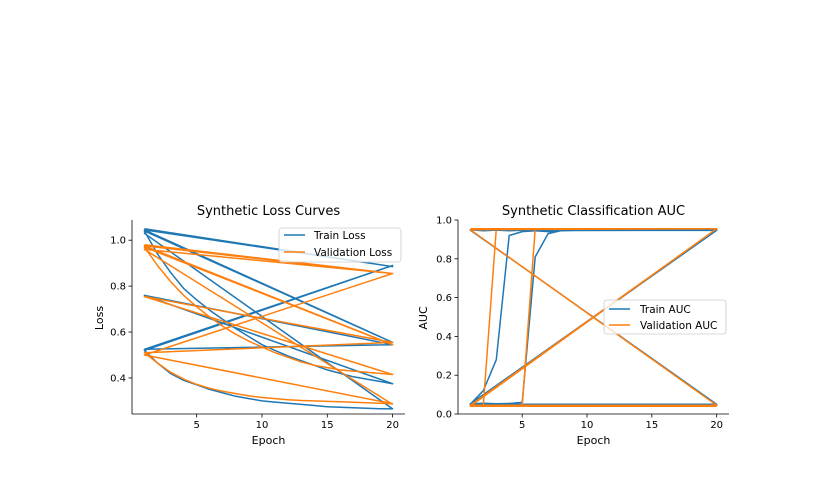 Image resolution: width=825 pixels, height=486 pixels. I want to click on loss-x-tick-label: 10, so click(262, 425).